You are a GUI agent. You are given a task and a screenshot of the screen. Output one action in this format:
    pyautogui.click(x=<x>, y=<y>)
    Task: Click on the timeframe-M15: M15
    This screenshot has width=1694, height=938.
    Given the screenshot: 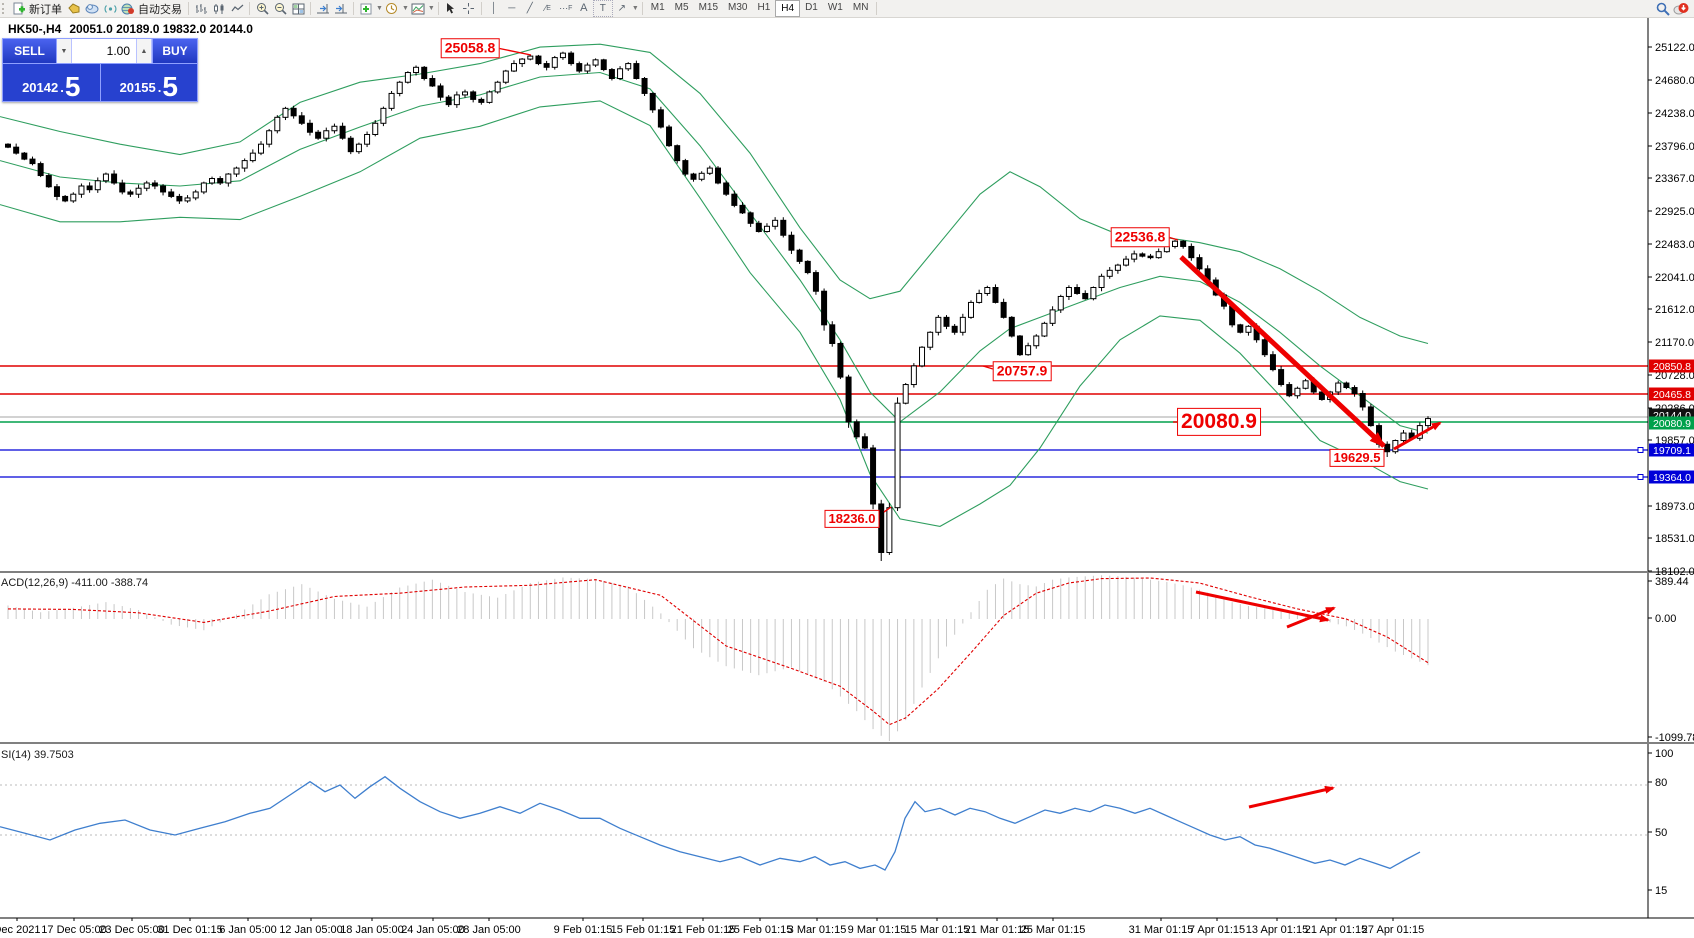 What is the action you would take?
    pyautogui.click(x=708, y=7)
    